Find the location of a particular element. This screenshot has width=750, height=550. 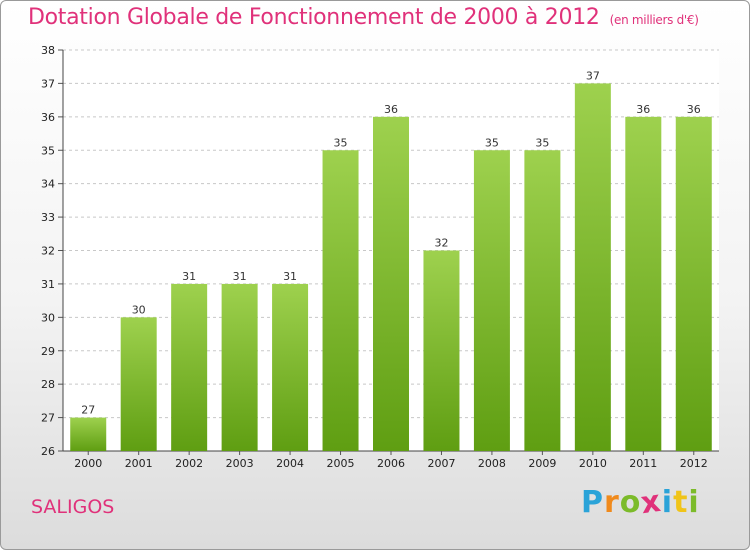

x-tick-label: 2007 is located at coordinates (441, 463).